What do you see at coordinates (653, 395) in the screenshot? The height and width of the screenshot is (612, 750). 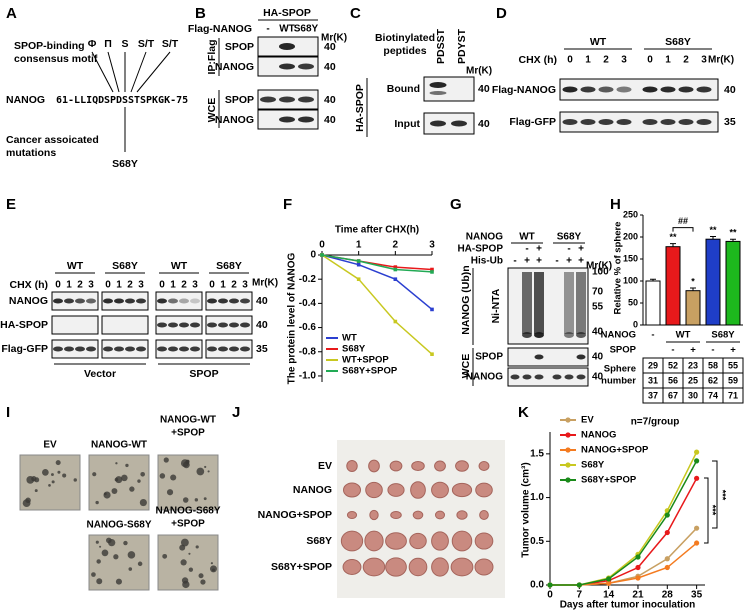 I see `table-cell: 37` at bounding box center [653, 395].